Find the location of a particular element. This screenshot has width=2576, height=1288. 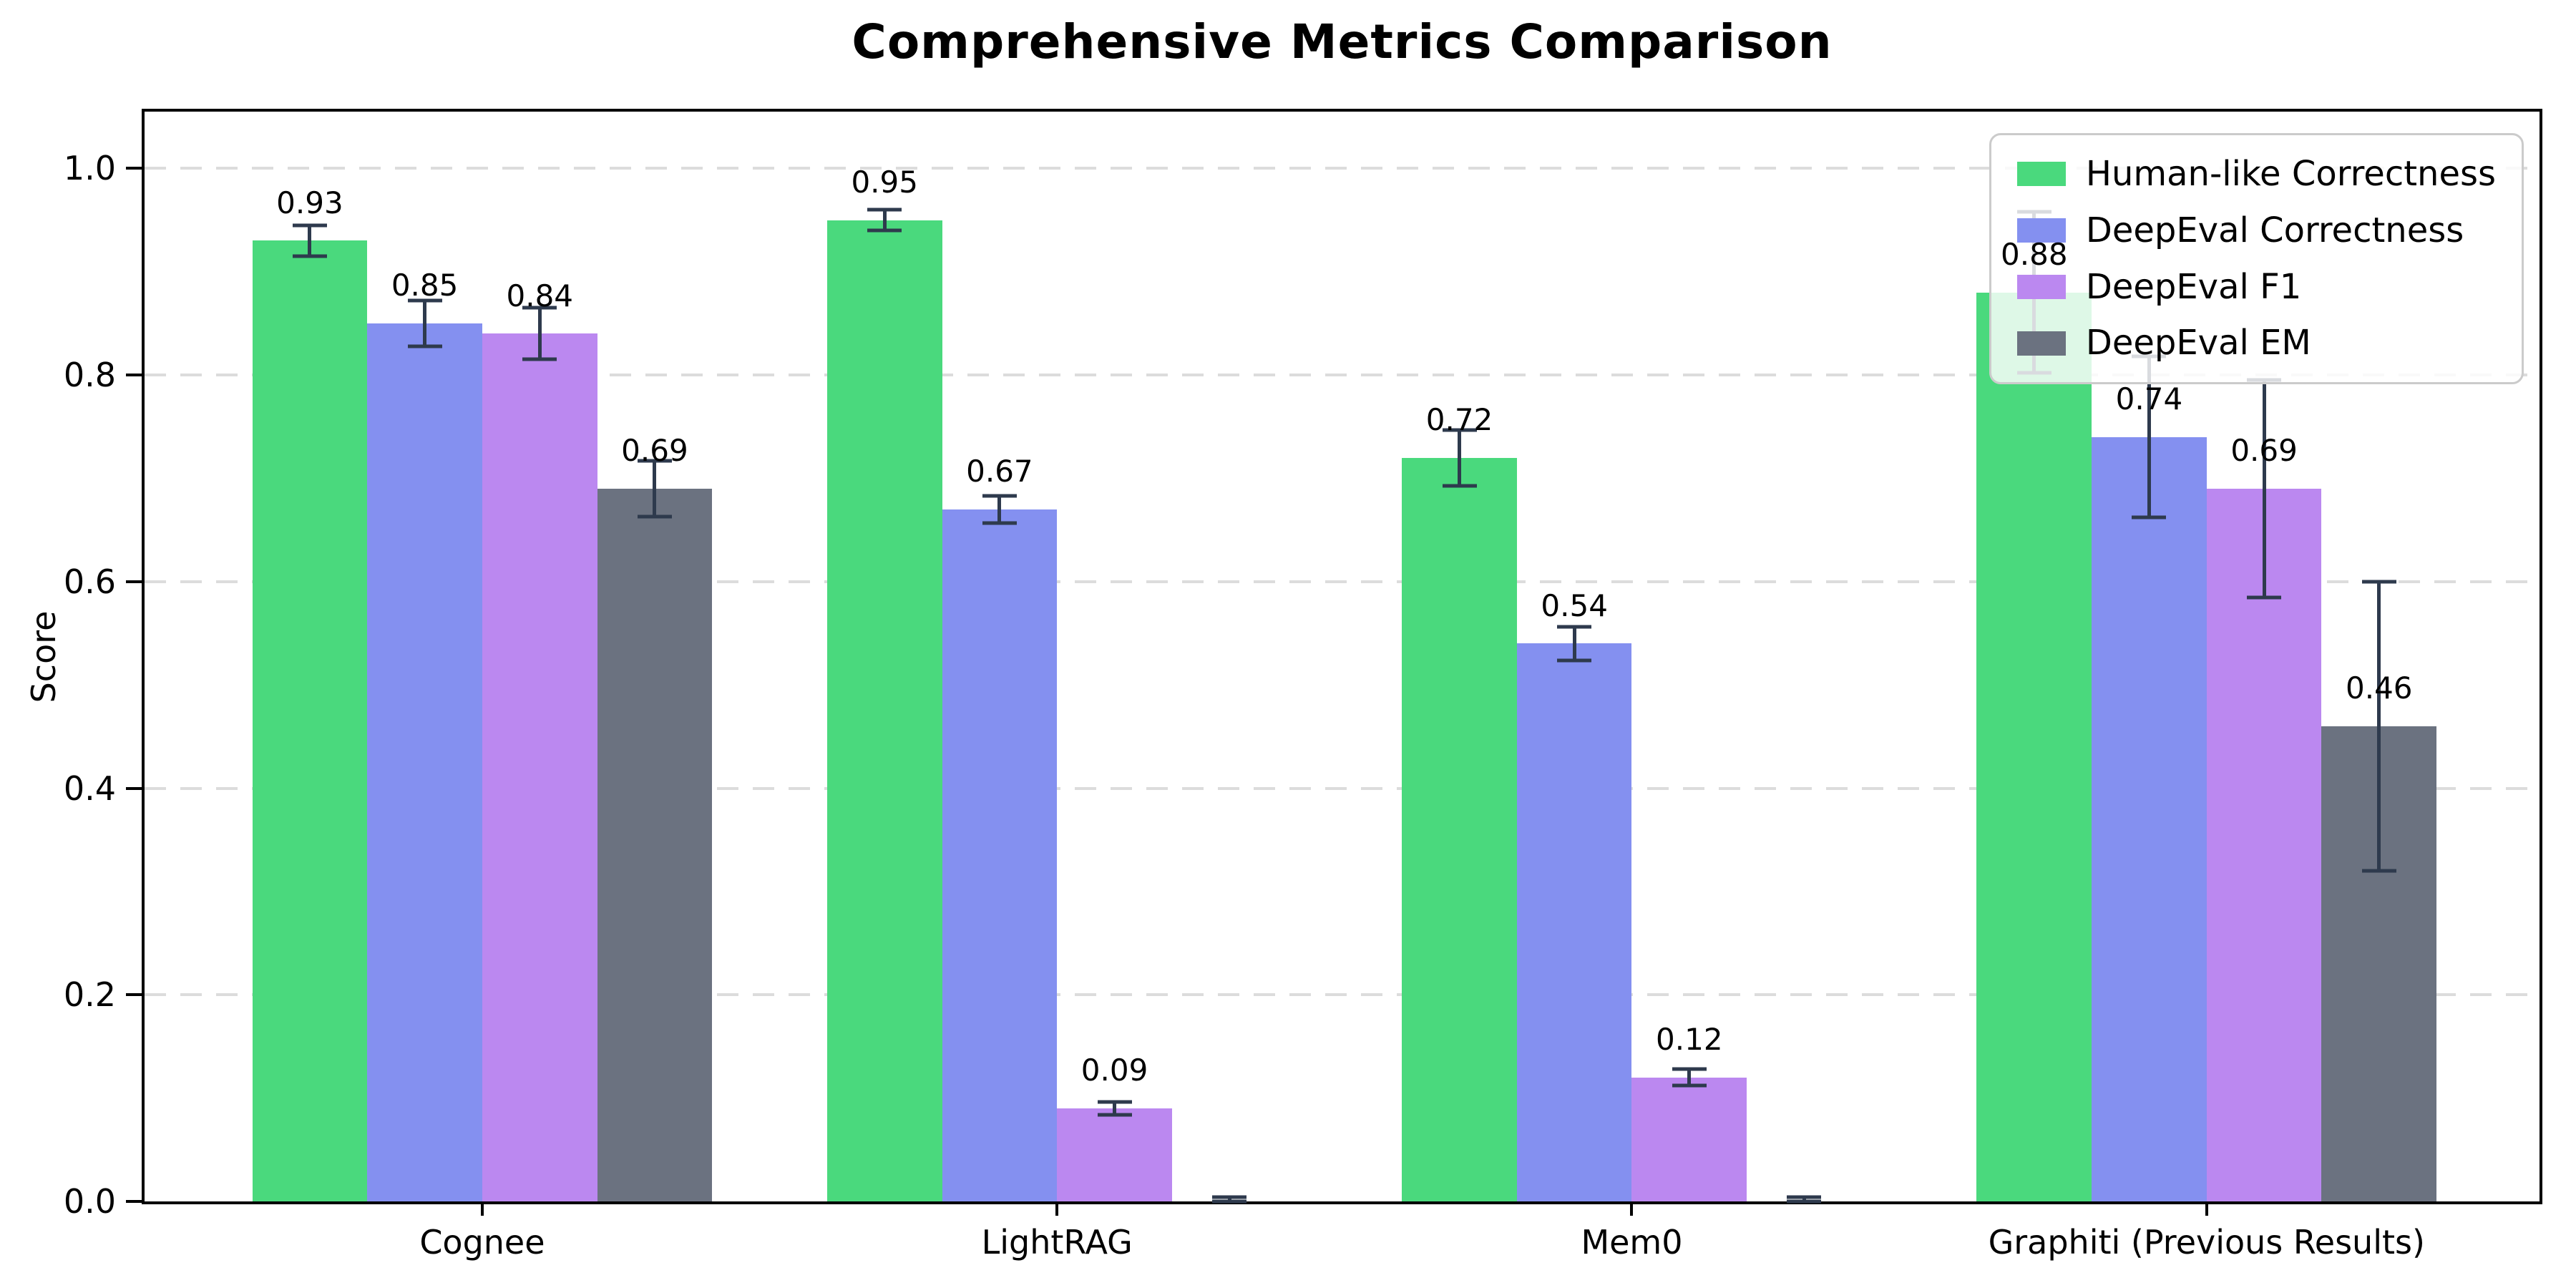

y-tick-label: 1.0 is located at coordinates (89, 168).